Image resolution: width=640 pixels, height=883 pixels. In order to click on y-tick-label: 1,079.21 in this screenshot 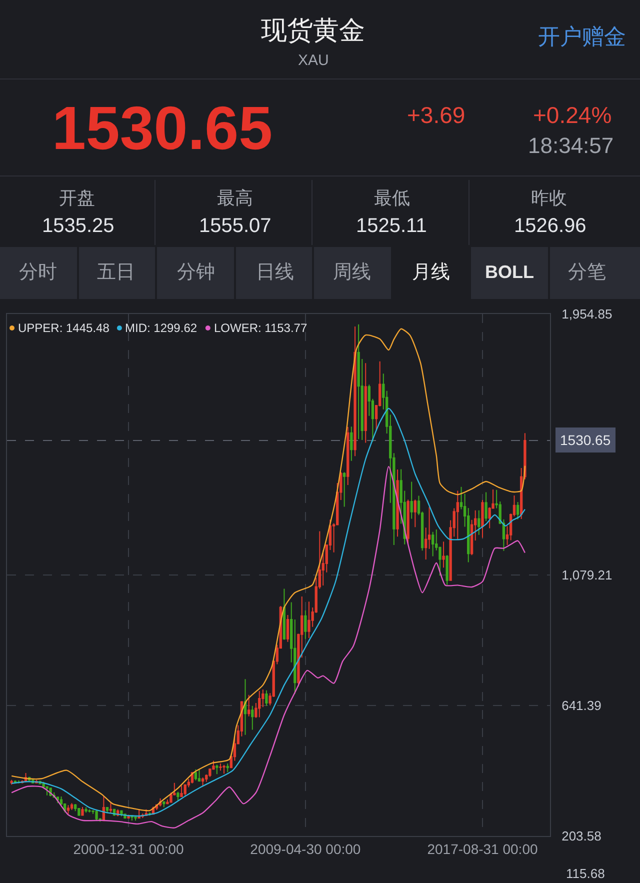, I will do `click(587, 575)`.